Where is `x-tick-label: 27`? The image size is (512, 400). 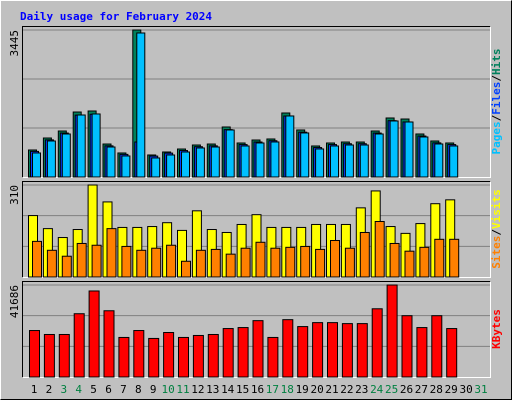
x-tick-label: 27 is located at coordinates (421, 389).